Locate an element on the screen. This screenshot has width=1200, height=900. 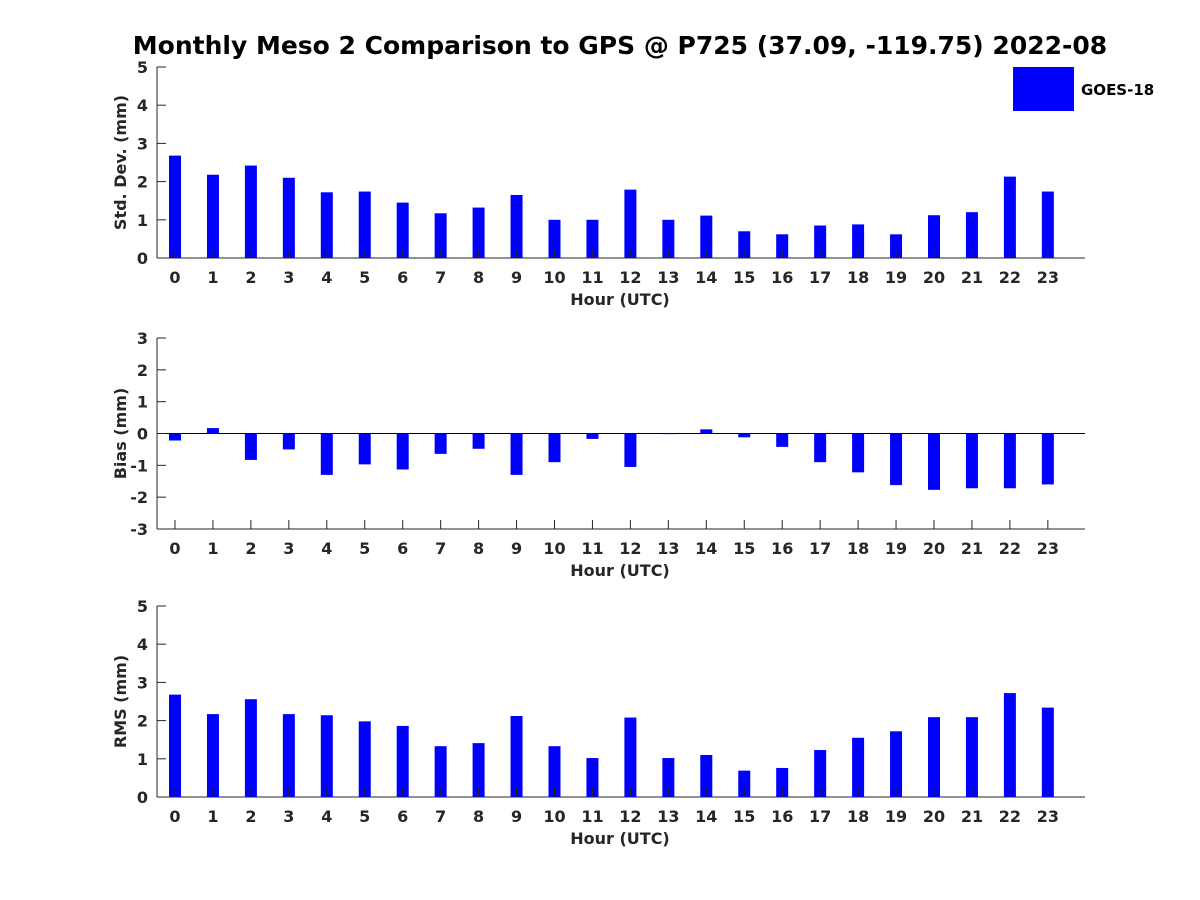
bias-y-axis-label: Bias (mm) is located at coordinates (120, 434).